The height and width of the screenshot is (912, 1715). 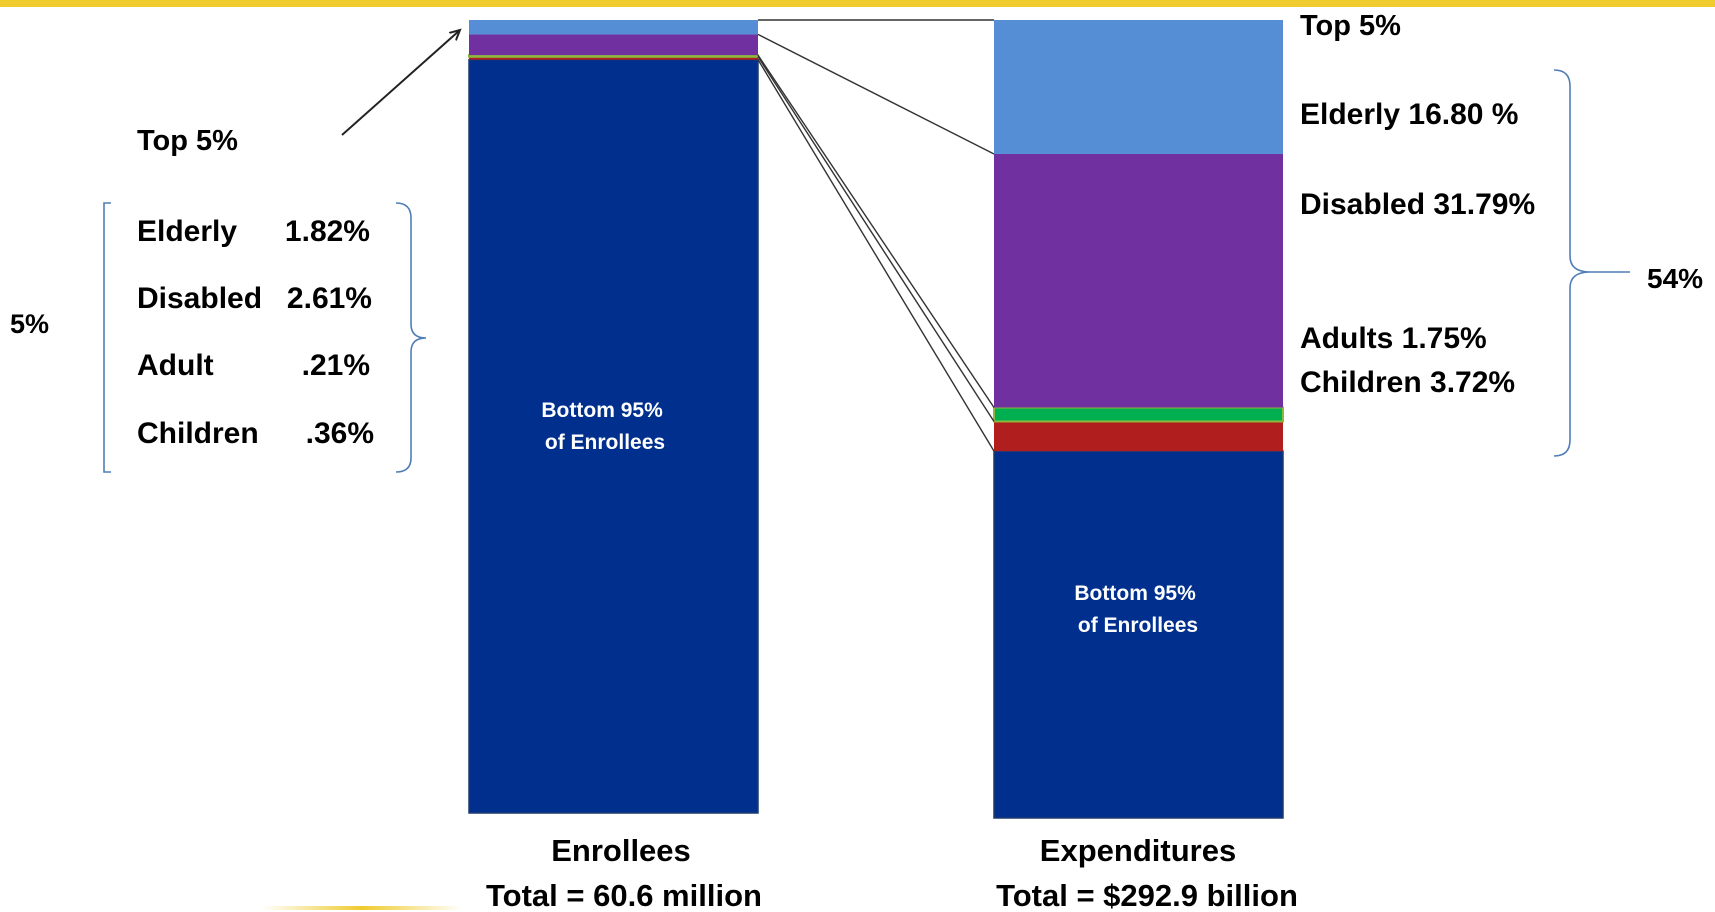 I want to click on left-top5-label: Top 5%, so click(x=187, y=141).